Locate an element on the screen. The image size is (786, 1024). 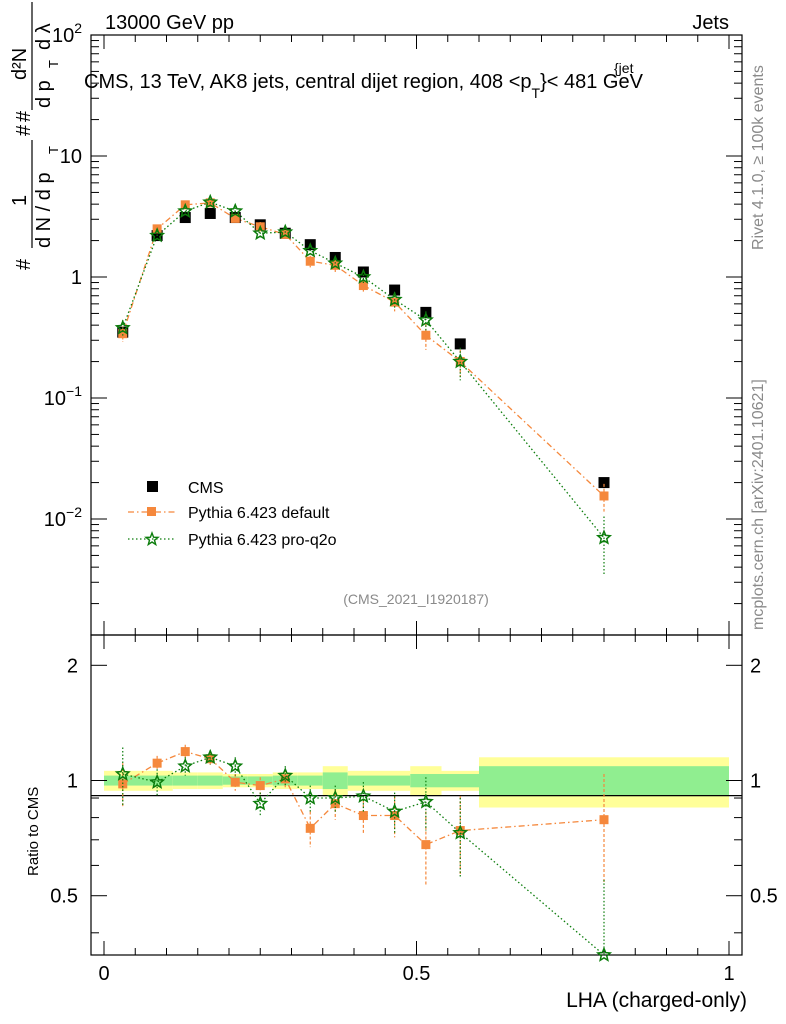
legend-label-proq2o: Pythia 6.423 pro-q2o is located at coordinates (262, 540).